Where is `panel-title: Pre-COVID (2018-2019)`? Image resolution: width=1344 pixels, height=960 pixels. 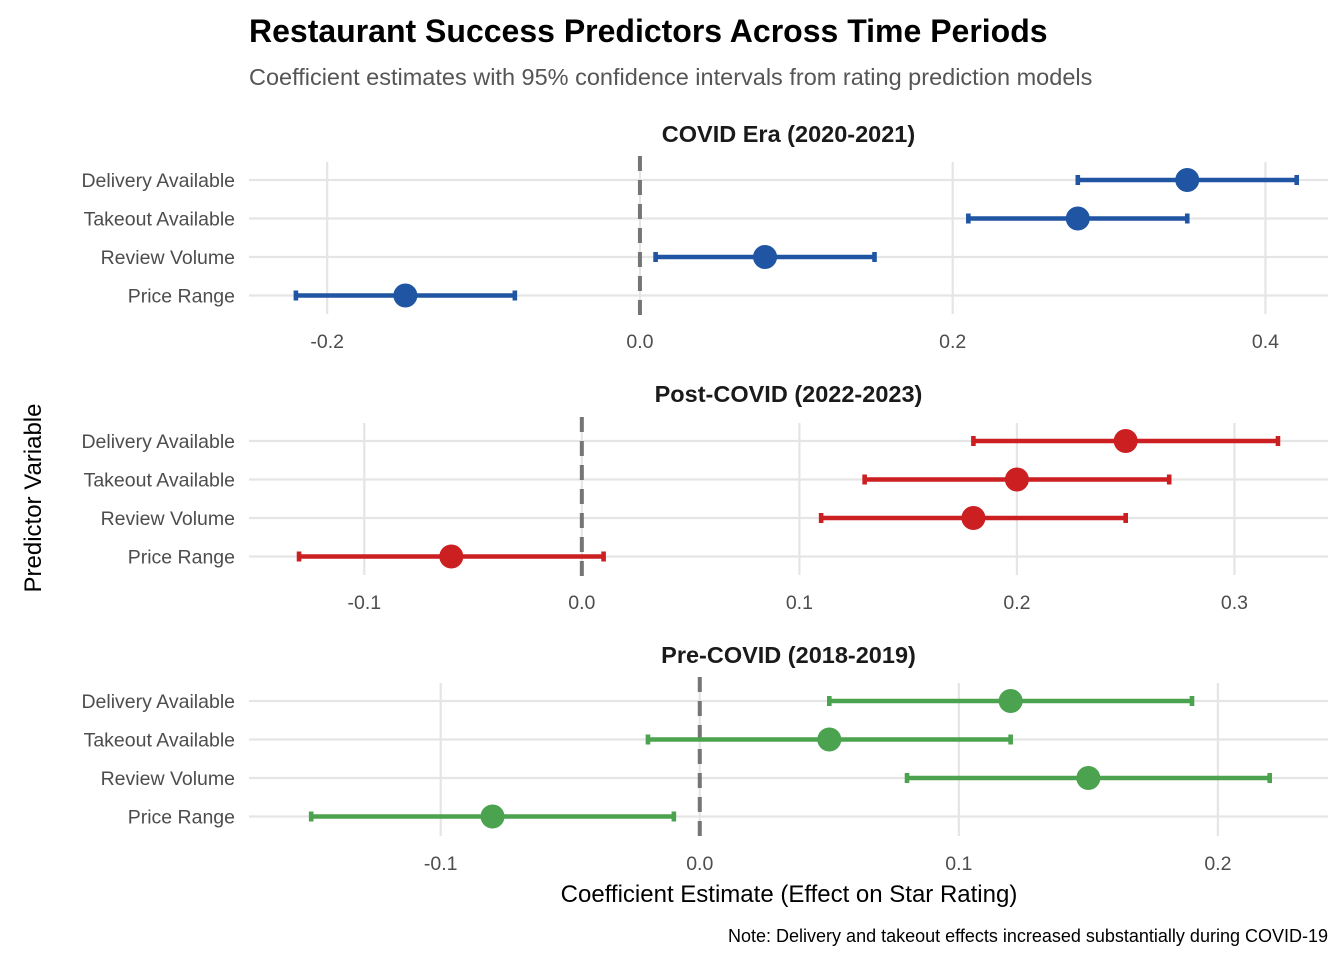 panel-title: Pre-COVID (2018-2019) is located at coordinates (788, 655).